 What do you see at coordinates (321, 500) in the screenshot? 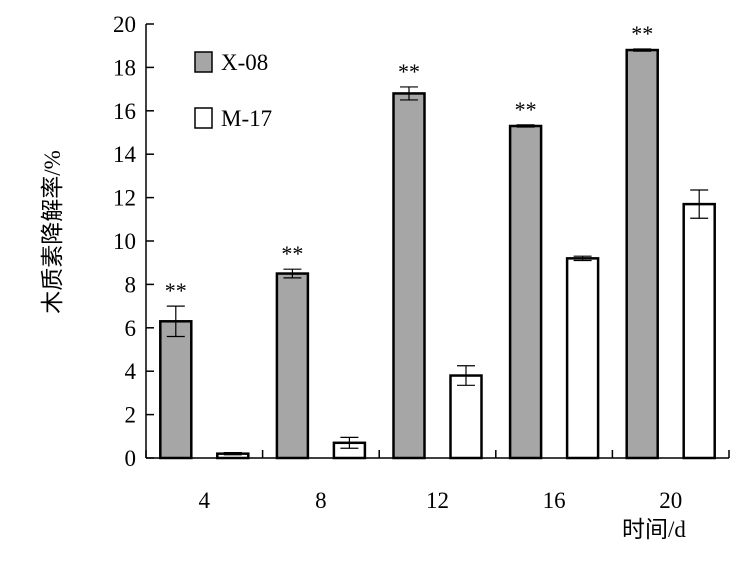
I see `x-tick-label: 8` at bounding box center [321, 500].